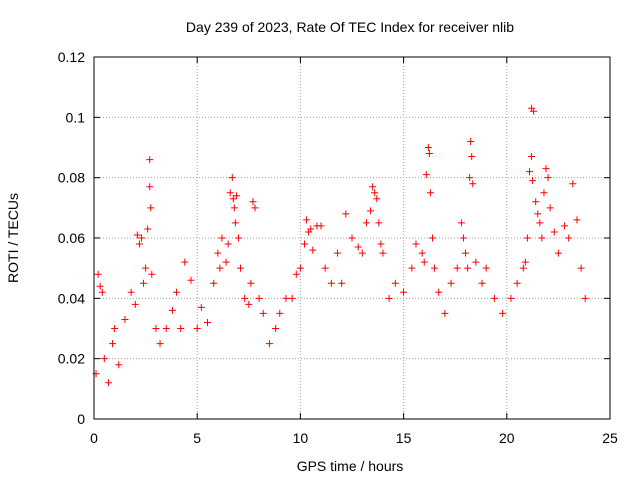 The image size is (640, 480). I want to click on y-tick-labels: 0 0.02 0.04 0.06 0.08 0.1 0.12, so click(71, 238).